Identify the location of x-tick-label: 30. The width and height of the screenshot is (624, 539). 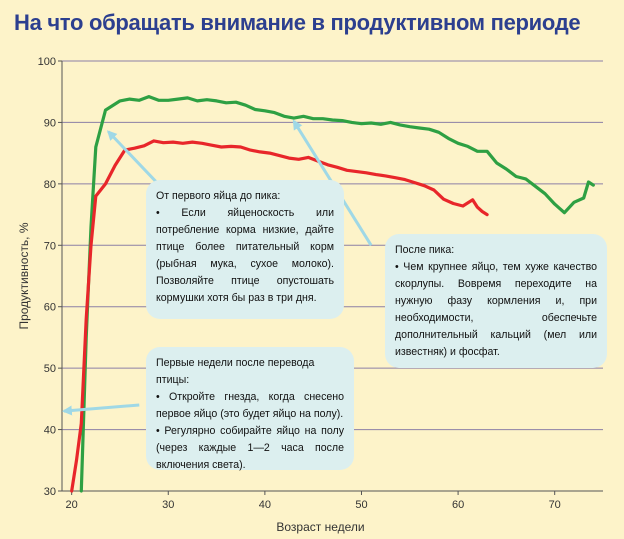
(168, 505).